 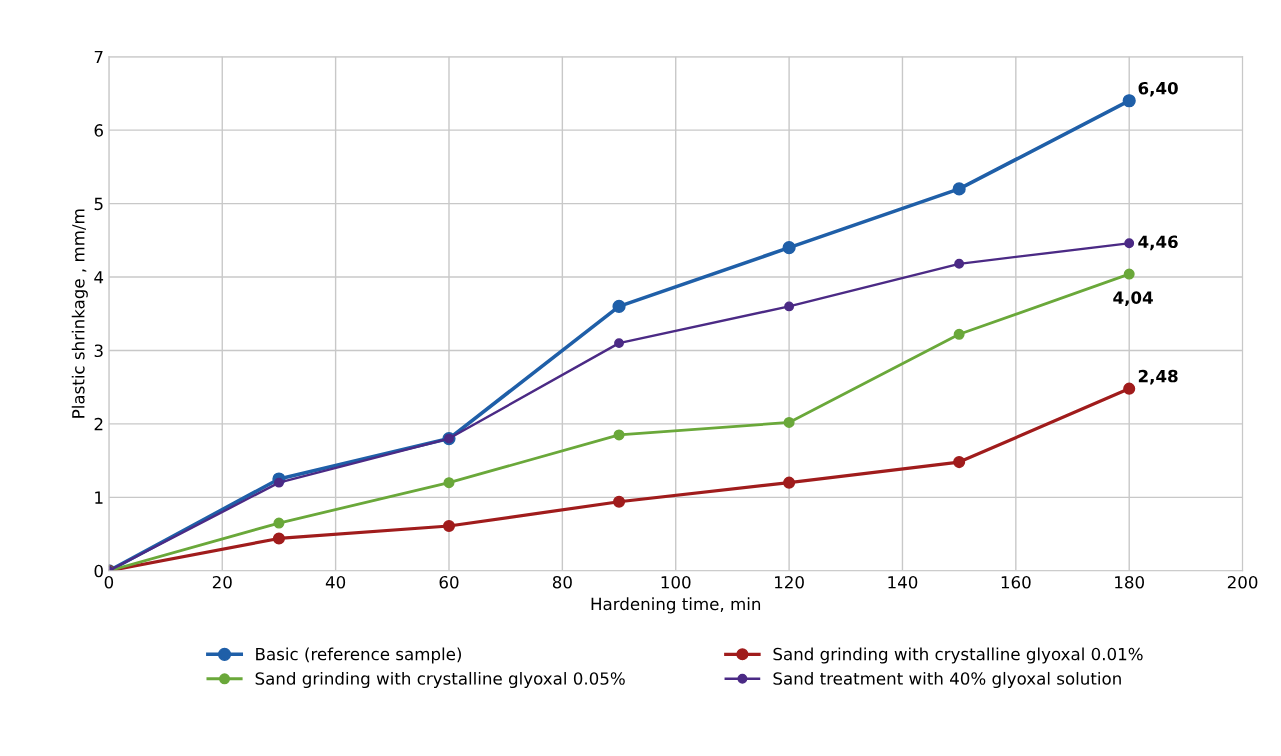 I want to click on y-tick-label: 0, so click(x=98, y=571).